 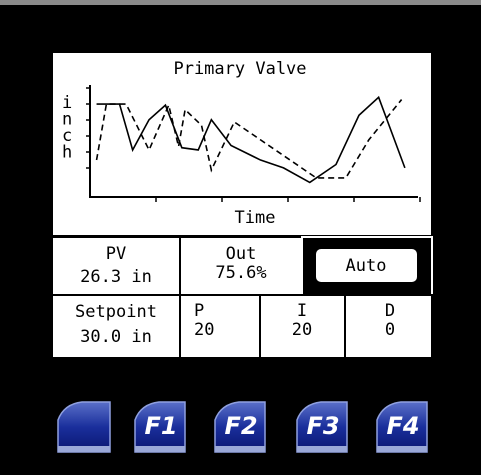 I want to click on p-value: 20, so click(x=204, y=330).